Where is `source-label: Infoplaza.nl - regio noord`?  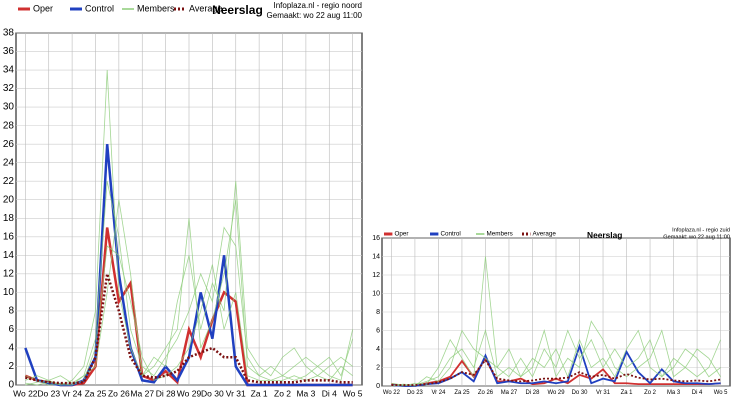 source-label: Infoplaza.nl - regio noord is located at coordinates (318, 5).